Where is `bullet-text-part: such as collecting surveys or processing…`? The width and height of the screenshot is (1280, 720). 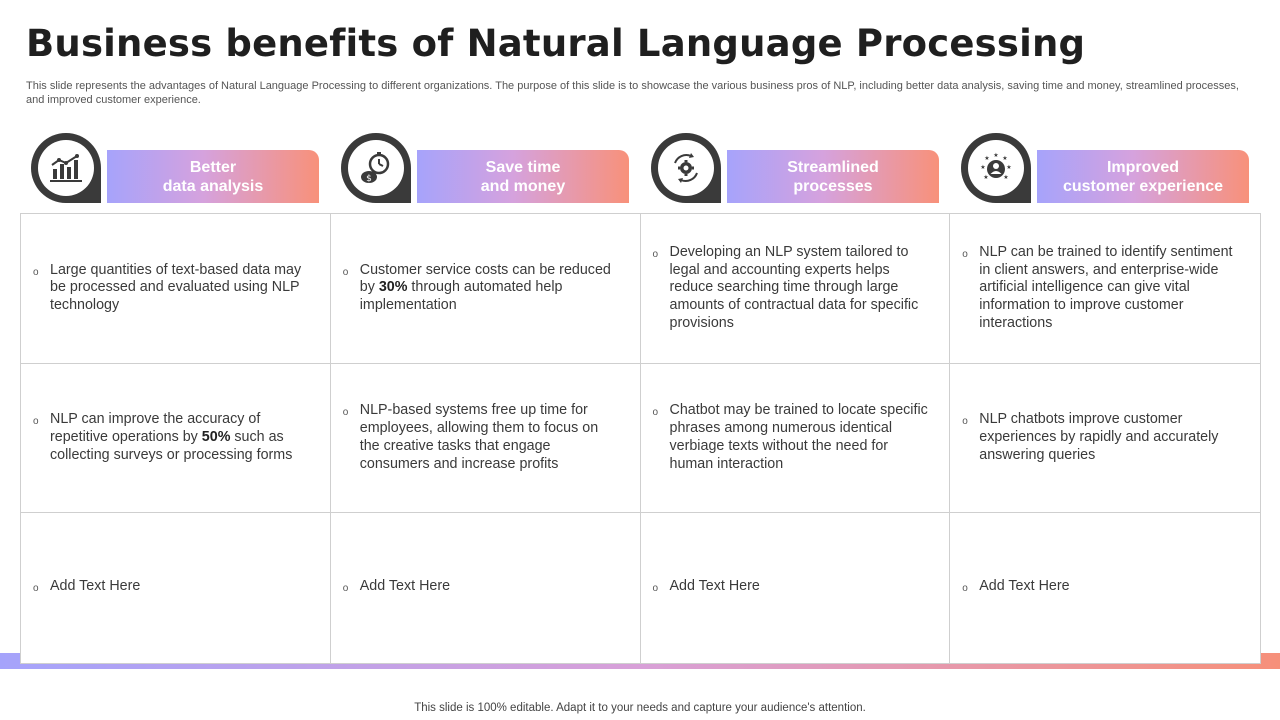
bullet-text-part: such as collecting surveys or processing… is located at coordinates (171, 446).